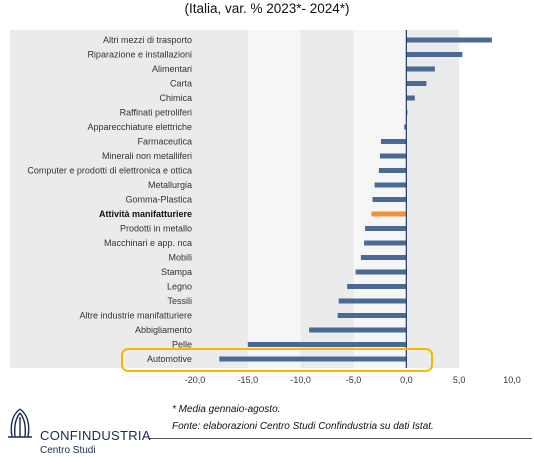 Image resolution: width=534 pixels, height=457 pixels. Describe the element at coordinates (248, 380) in the screenshot. I see `x-tick-label: -15,0` at that location.